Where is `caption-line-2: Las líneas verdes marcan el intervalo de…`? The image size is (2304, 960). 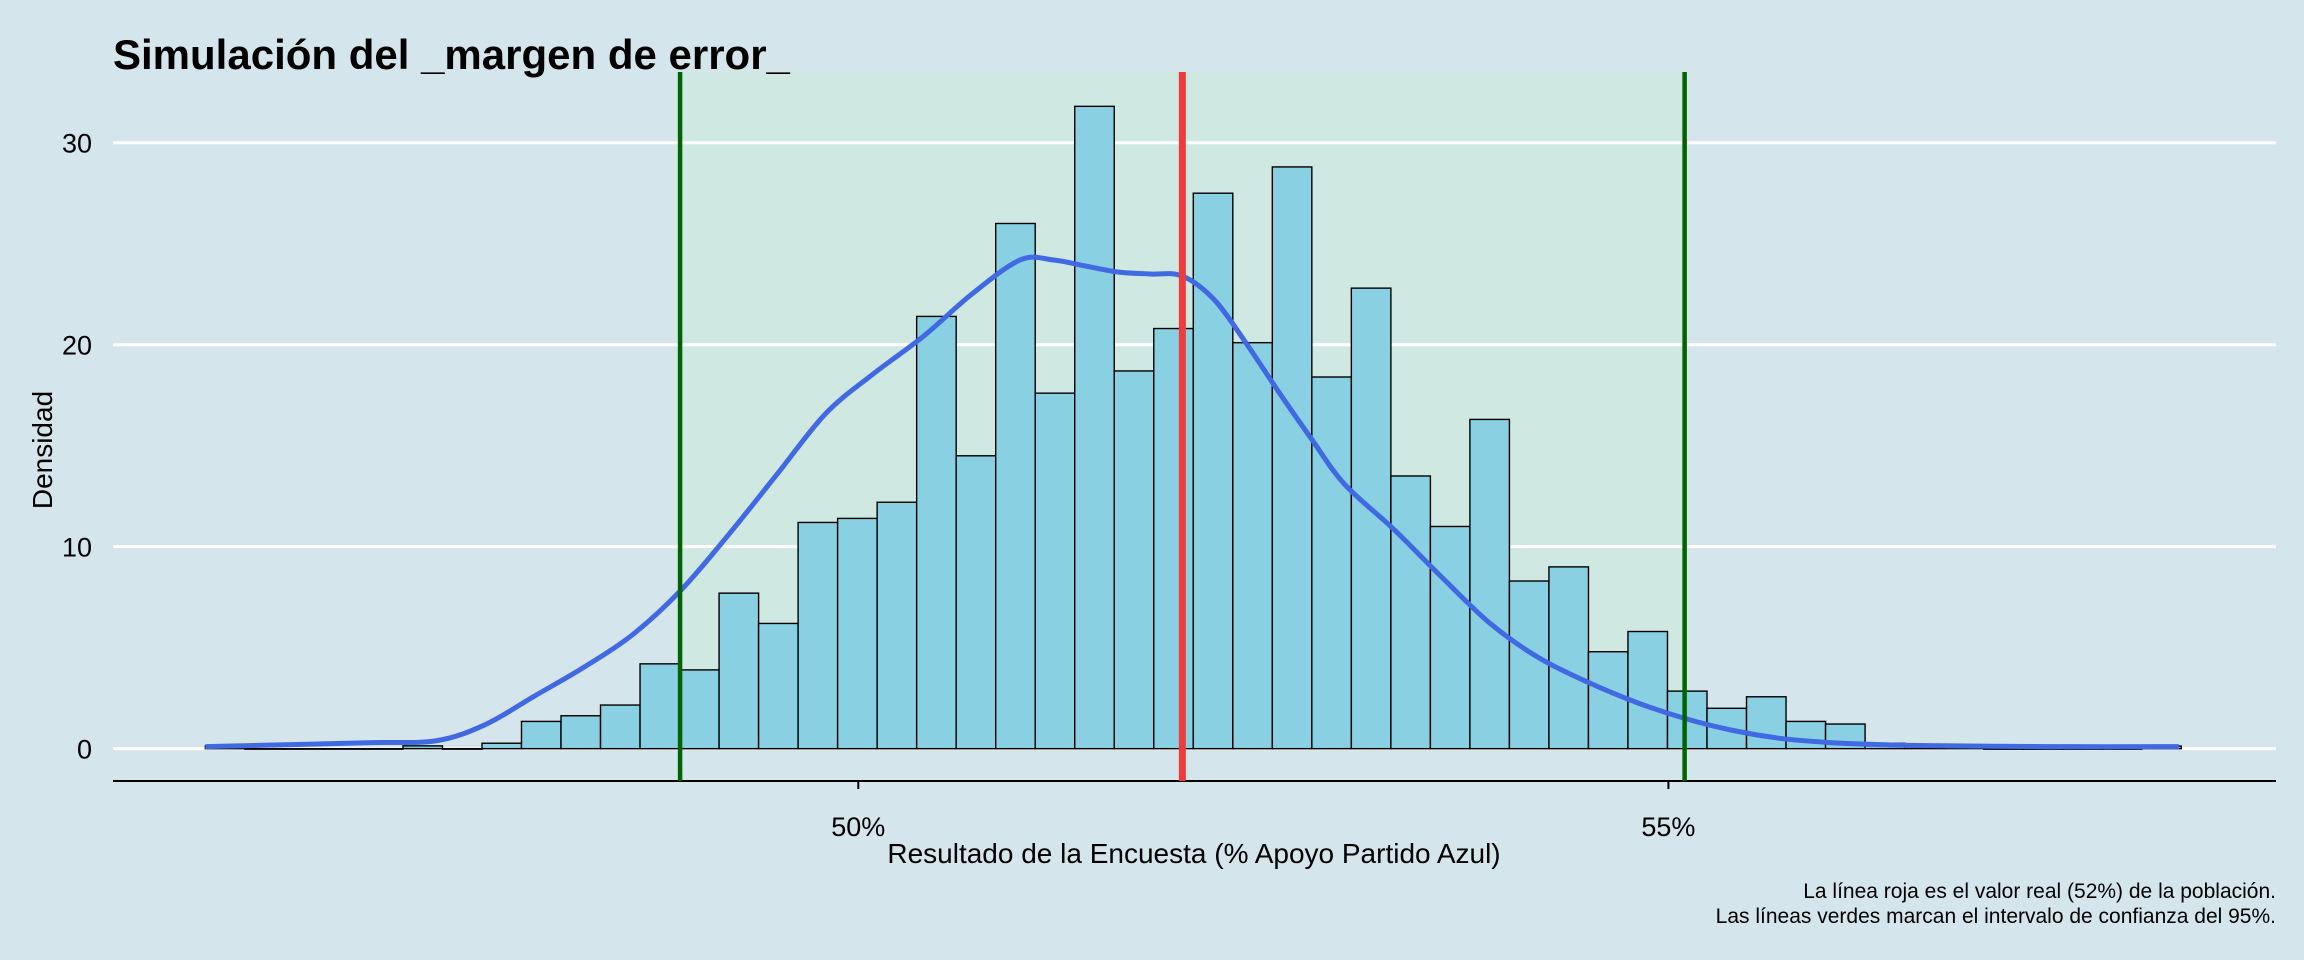
caption-line-2: Las líneas verdes marcan el intervalo de… is located at coordinates (1996, 916).